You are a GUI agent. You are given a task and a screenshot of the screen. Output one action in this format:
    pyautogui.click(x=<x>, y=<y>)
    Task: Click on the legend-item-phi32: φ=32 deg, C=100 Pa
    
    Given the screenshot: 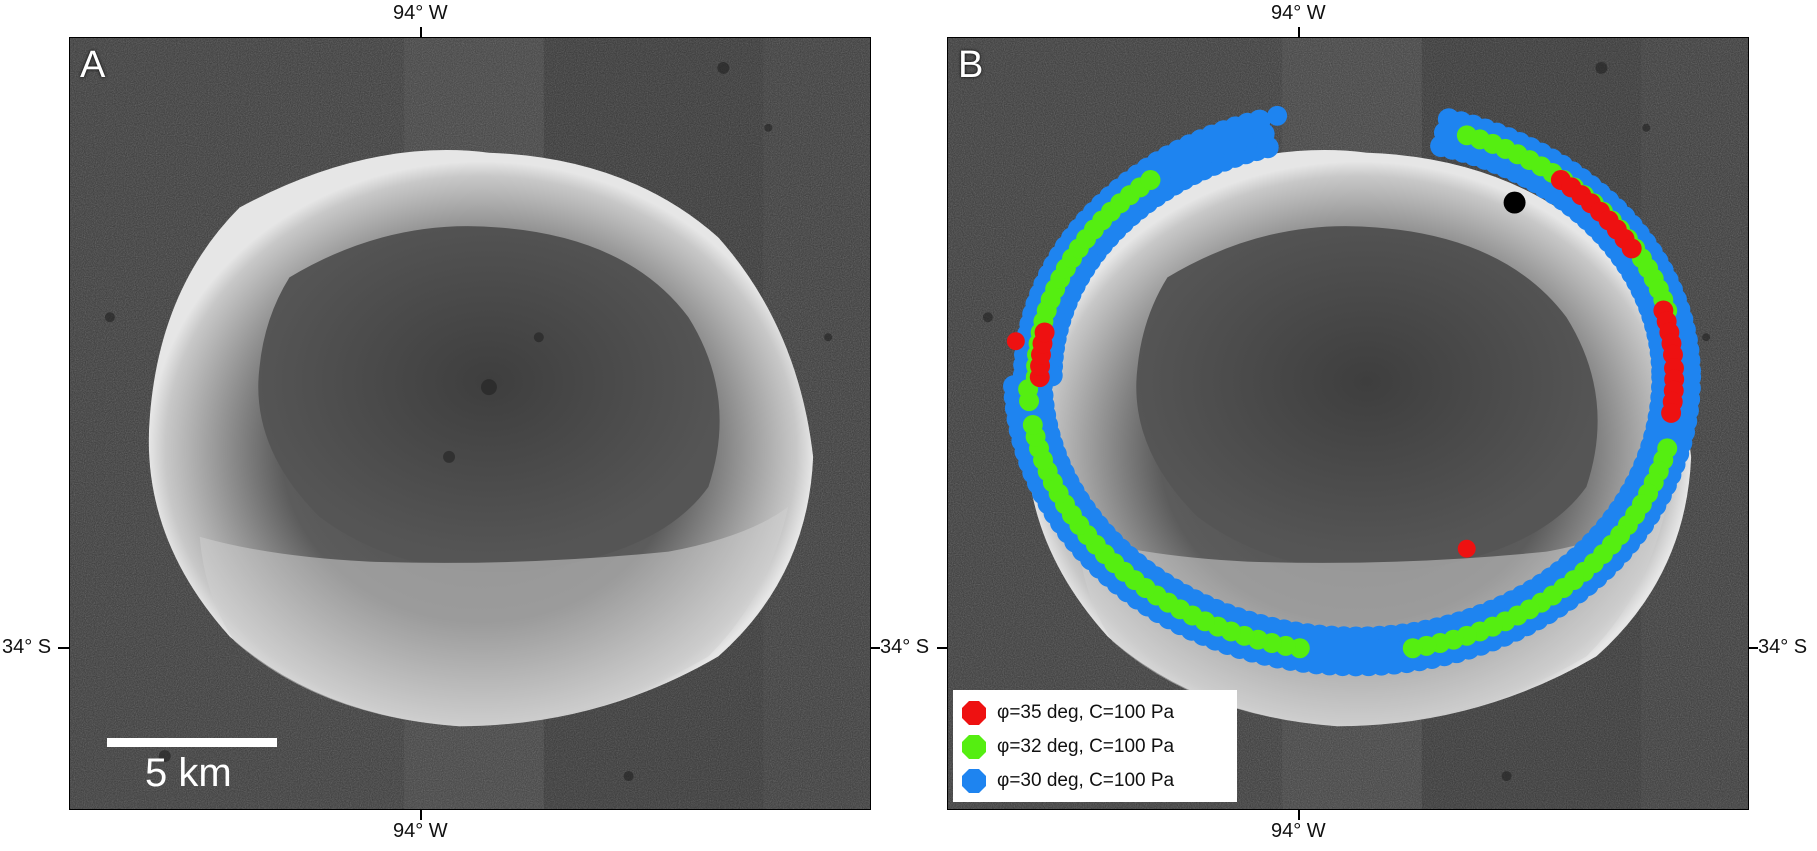 What is the action you would take?
    pyautogui.click(x=1095, y=747)
    